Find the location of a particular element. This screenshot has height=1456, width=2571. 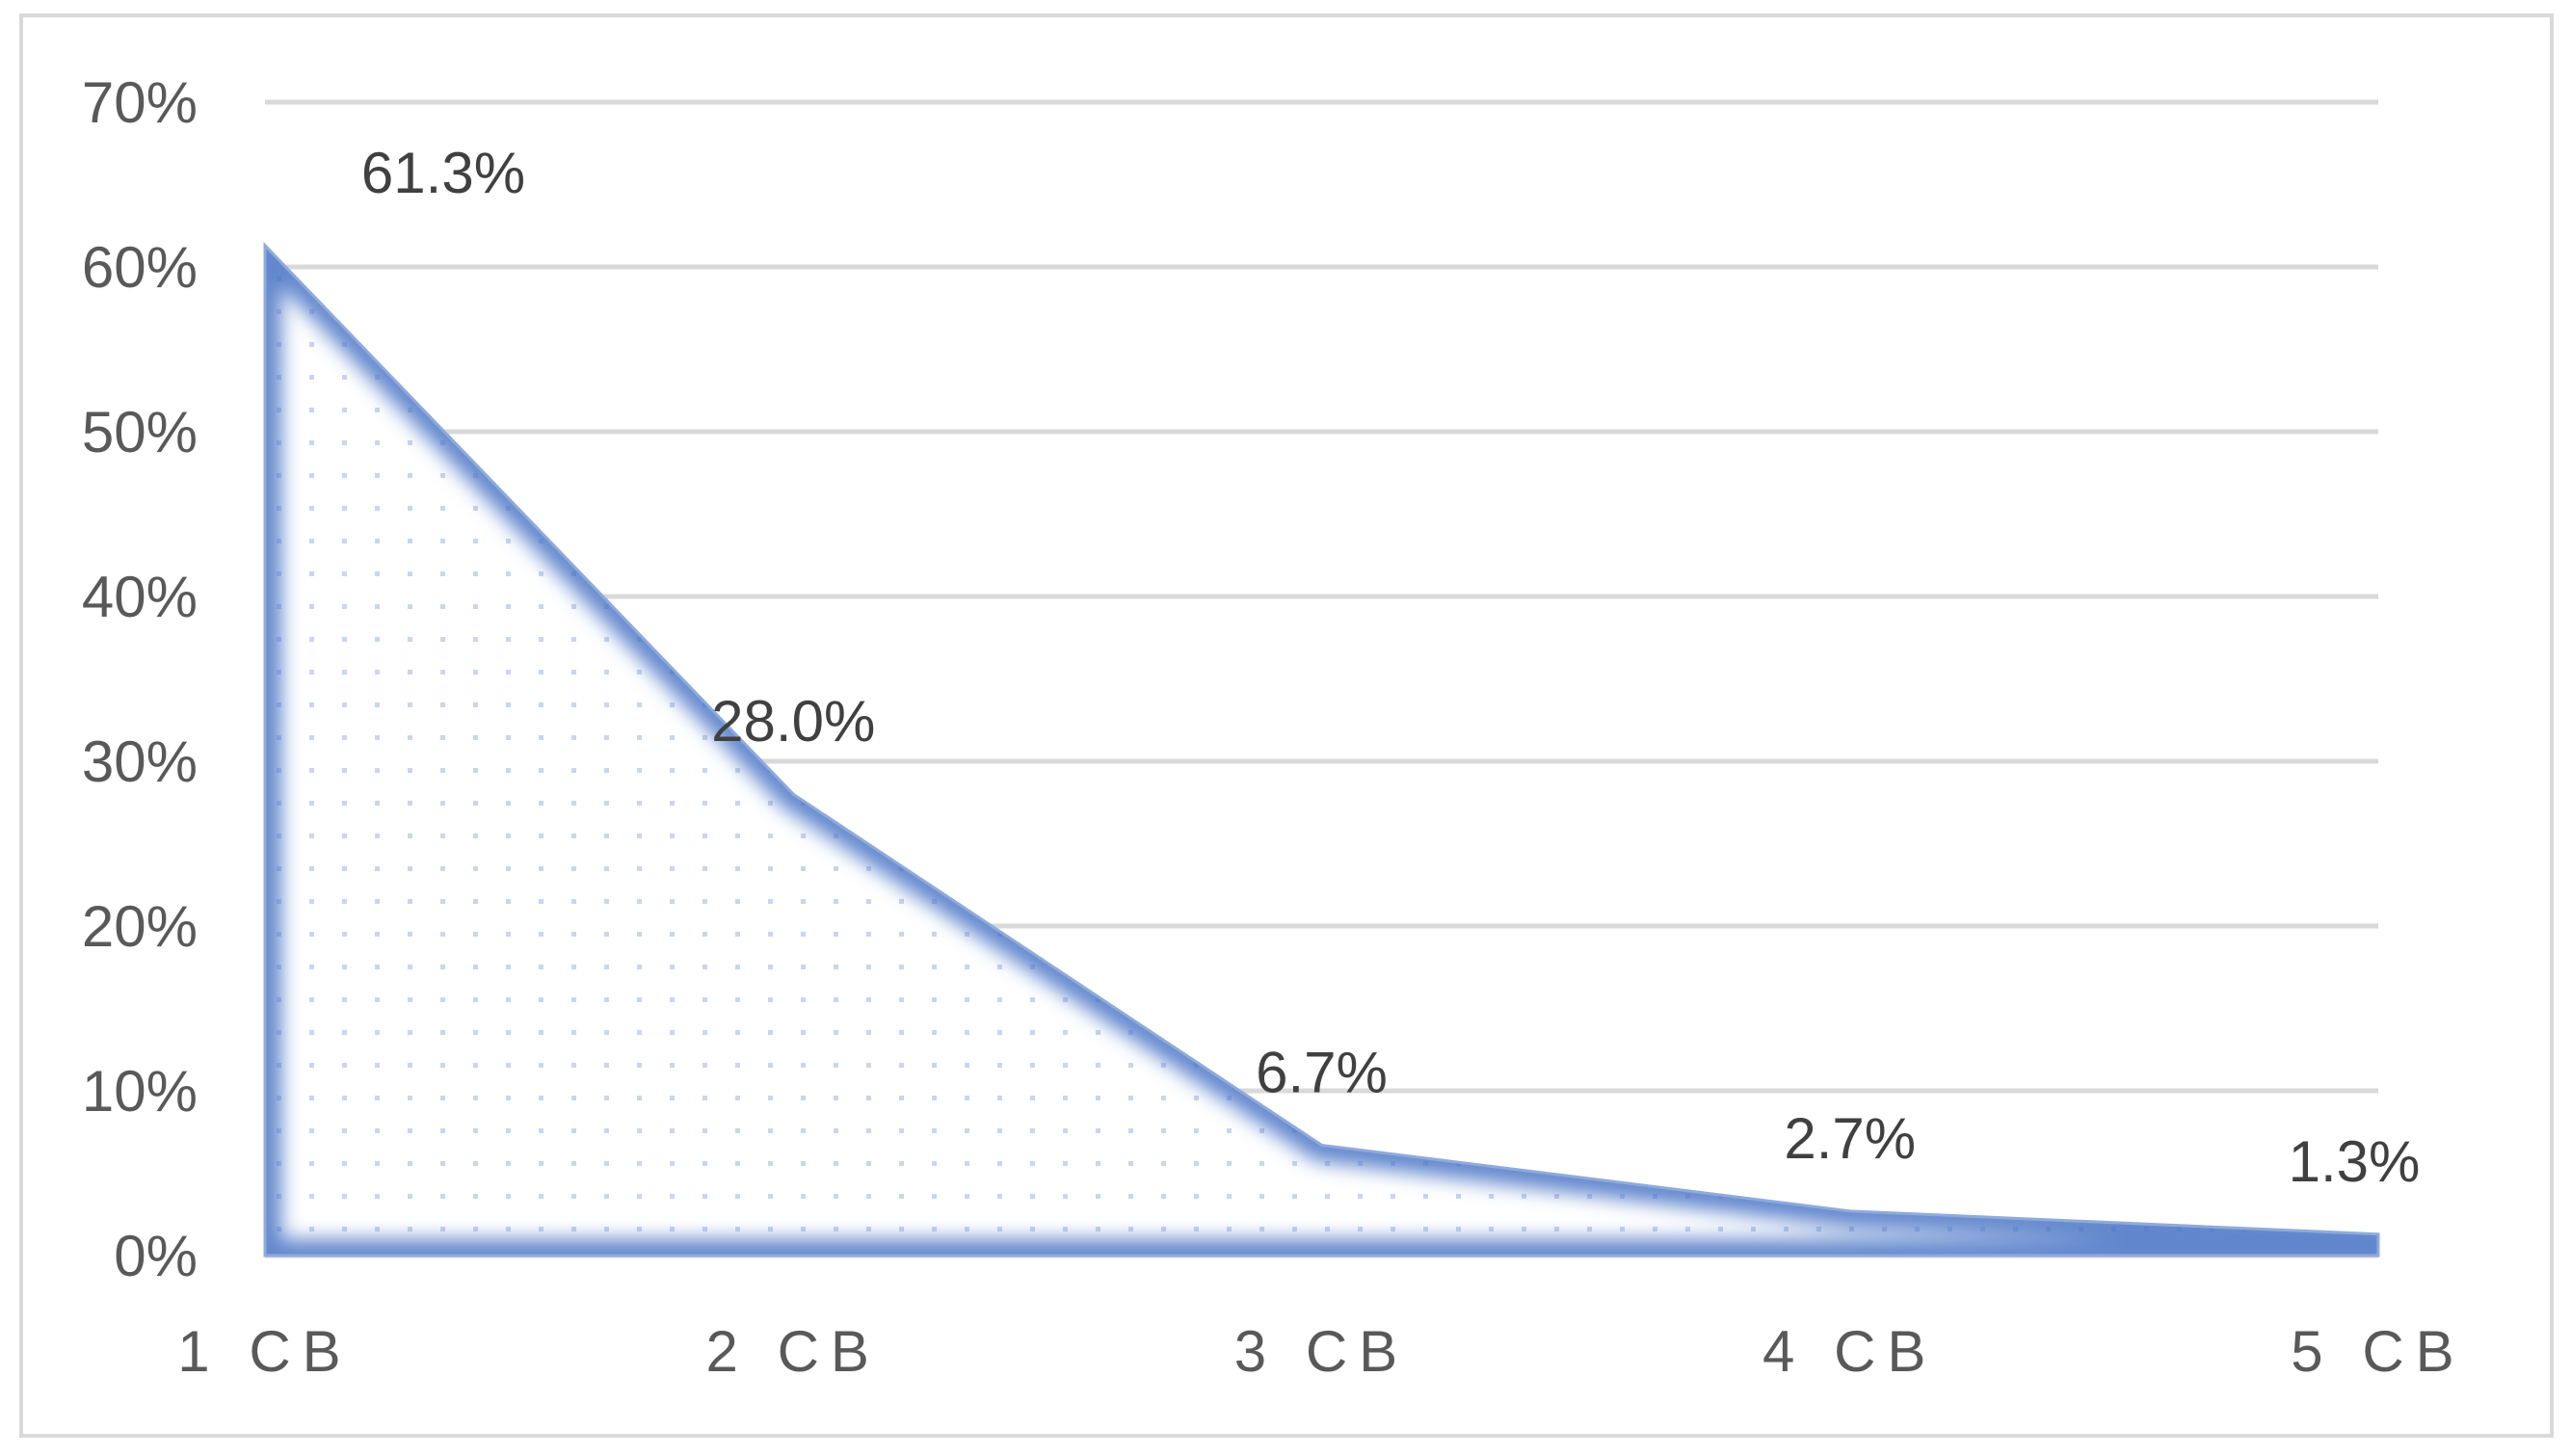

y-tick-label: 60% is located at coordinates (140, 267).